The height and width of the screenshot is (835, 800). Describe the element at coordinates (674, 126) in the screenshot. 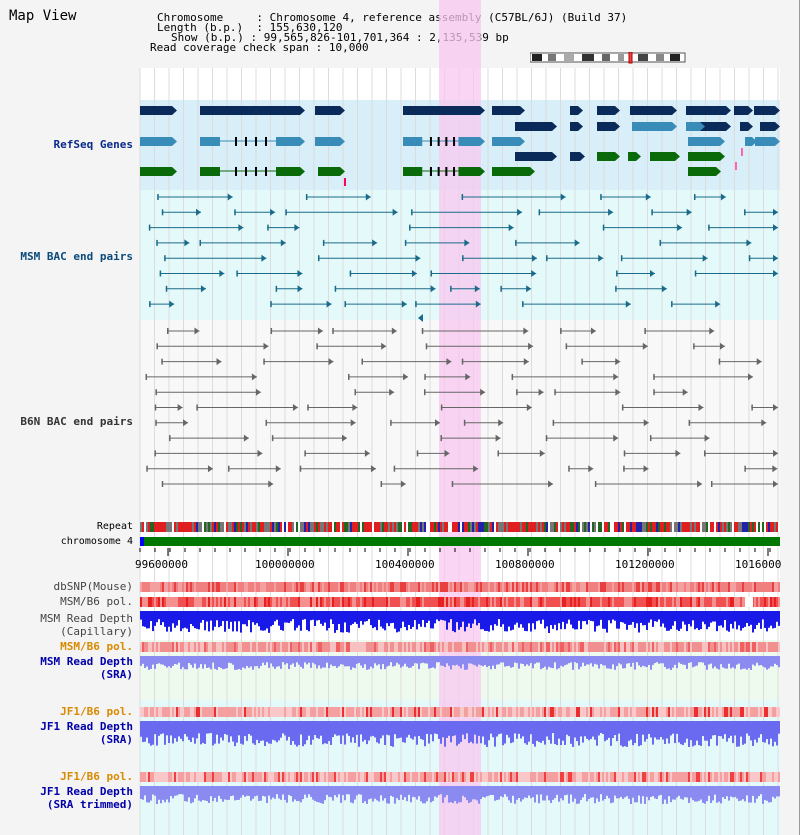

I see `gene-arrow` at that location.